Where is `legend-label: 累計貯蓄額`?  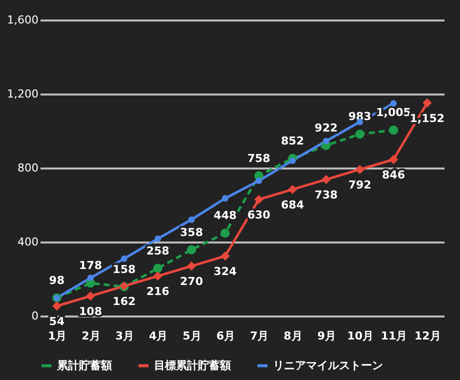 legend-label: 累計貯蓄額 is located at coordinates (84, 365).